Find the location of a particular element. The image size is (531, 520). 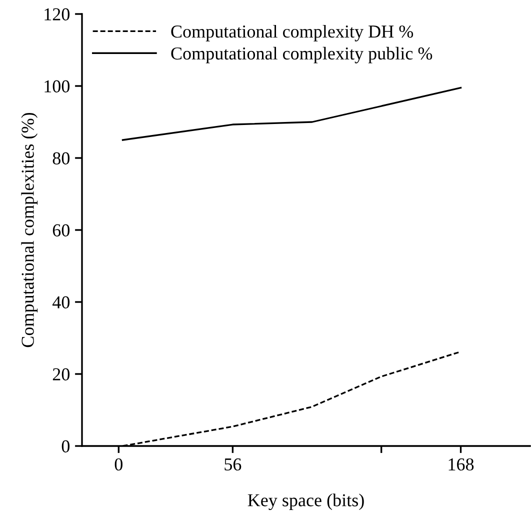

y-axis-title: Computational complexities (%) is located at coordinates (29, 230).